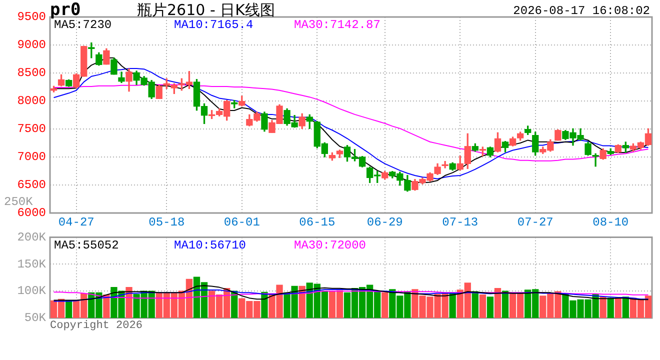 The width and height of the screenshot is (660, 360). I want to click on y-tick-label: 8500, so click(31, 73).